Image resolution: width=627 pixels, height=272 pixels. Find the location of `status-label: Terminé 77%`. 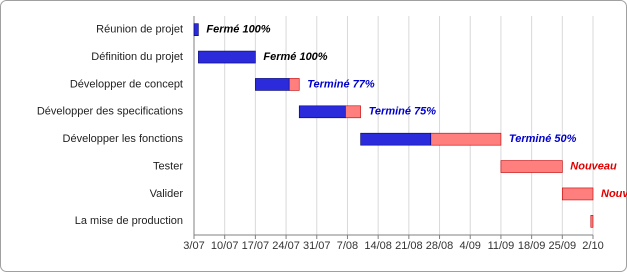

status-label: Terminé 77% is located at coordinates (341, 84).